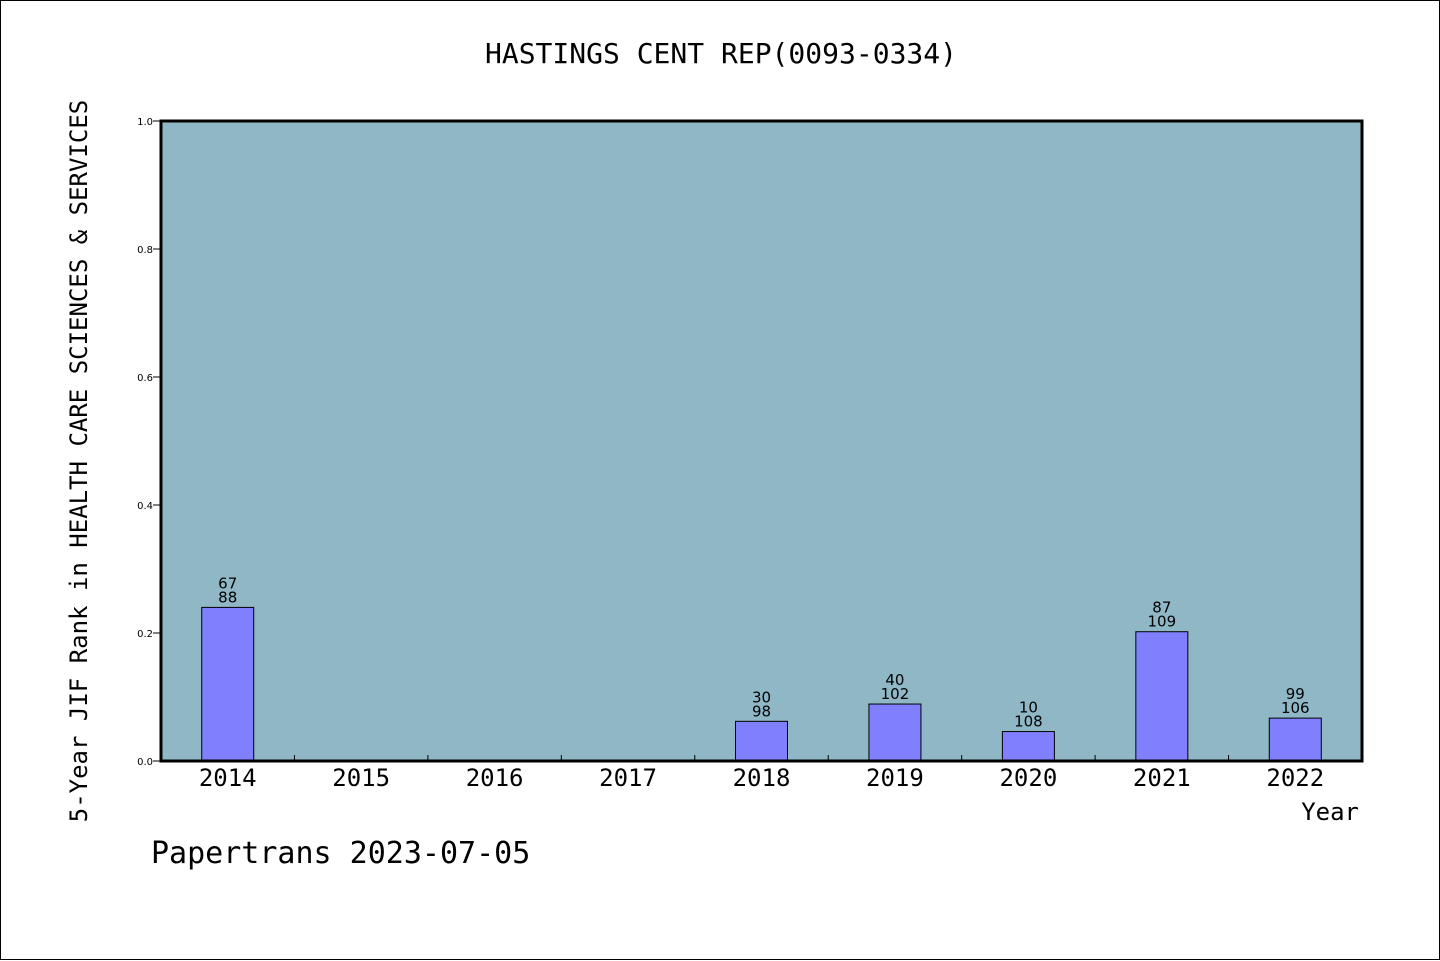  Describe the element at coordinates (761, 741) in the screenshot. I see `bar-2018` at that location.